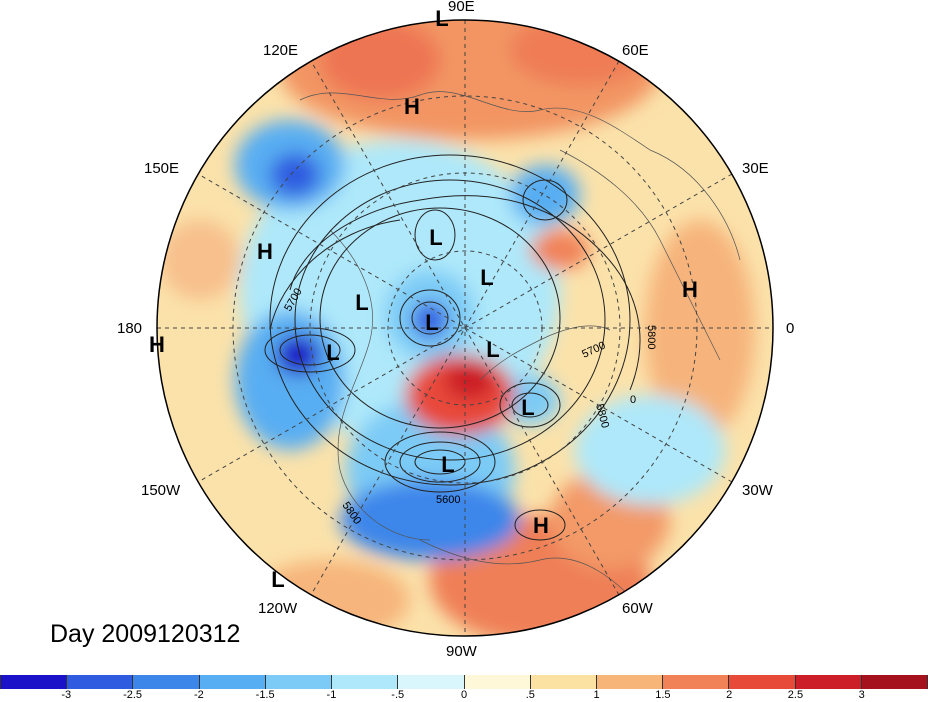 The height and width of the screenshot is (702, 928). What do you see at coordinates (281, 50) in the screenshot?
I see `longitude-label-120e: 120E` at bounding box center [281, 50].